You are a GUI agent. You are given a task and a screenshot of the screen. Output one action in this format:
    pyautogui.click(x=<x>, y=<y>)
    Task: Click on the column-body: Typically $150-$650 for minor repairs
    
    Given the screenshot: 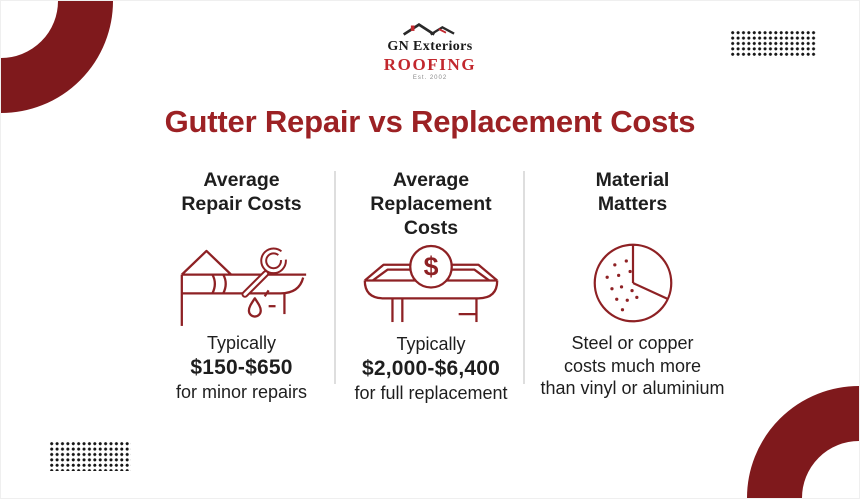 What is the action you would take?
    pyautogui.click(x=241, y=368)
    